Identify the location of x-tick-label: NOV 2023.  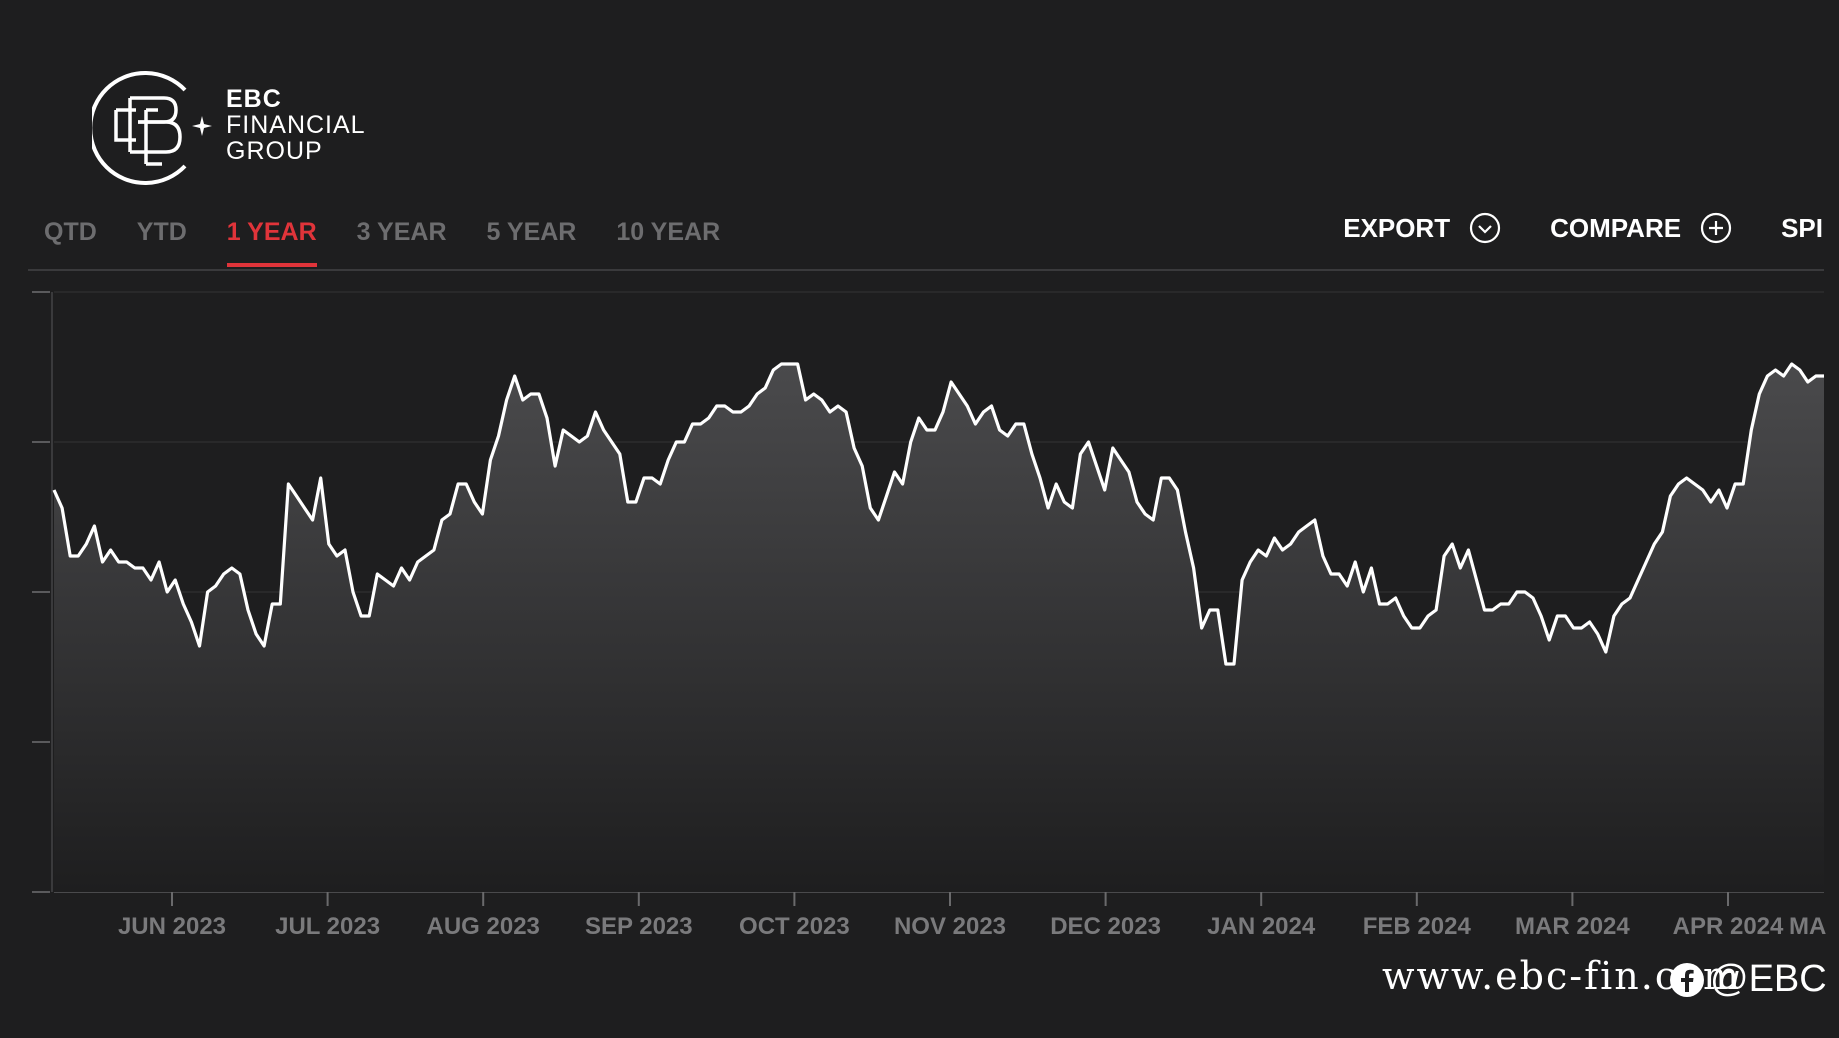
(950, 926).